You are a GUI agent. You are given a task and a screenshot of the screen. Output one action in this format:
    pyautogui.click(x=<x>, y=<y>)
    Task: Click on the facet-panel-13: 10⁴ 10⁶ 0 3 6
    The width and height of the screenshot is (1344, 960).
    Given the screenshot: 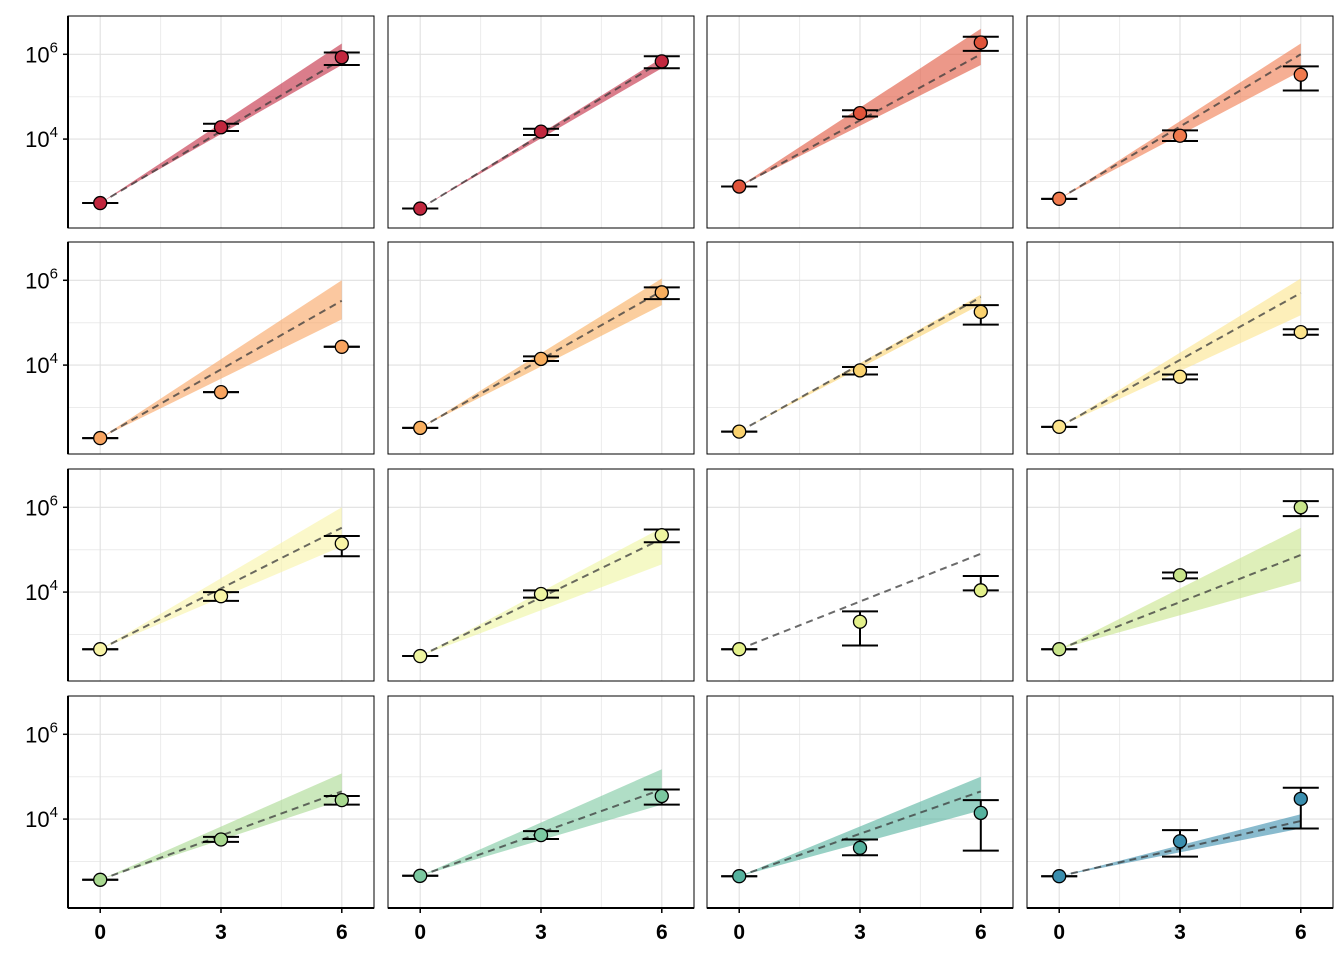 What is the action you would take?
    pyautogui.click(x=200, y=819)
    